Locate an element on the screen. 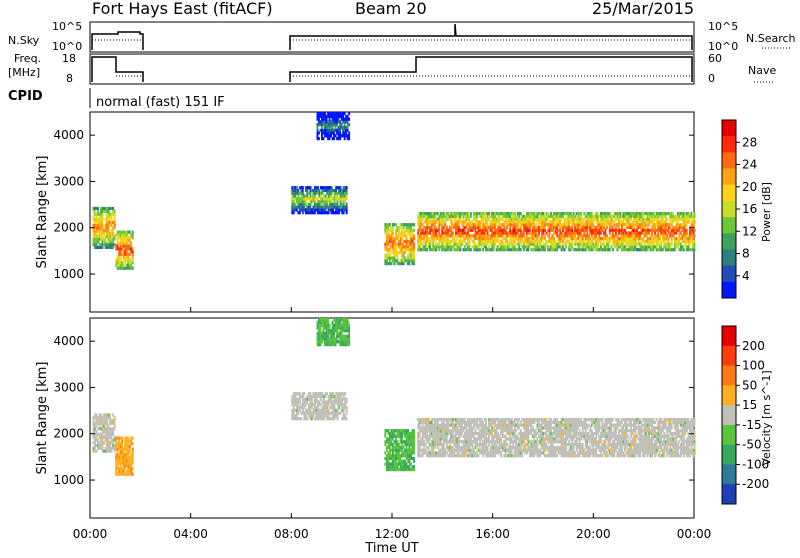  nsky-strip-frame is located at coordinates (392, 37).